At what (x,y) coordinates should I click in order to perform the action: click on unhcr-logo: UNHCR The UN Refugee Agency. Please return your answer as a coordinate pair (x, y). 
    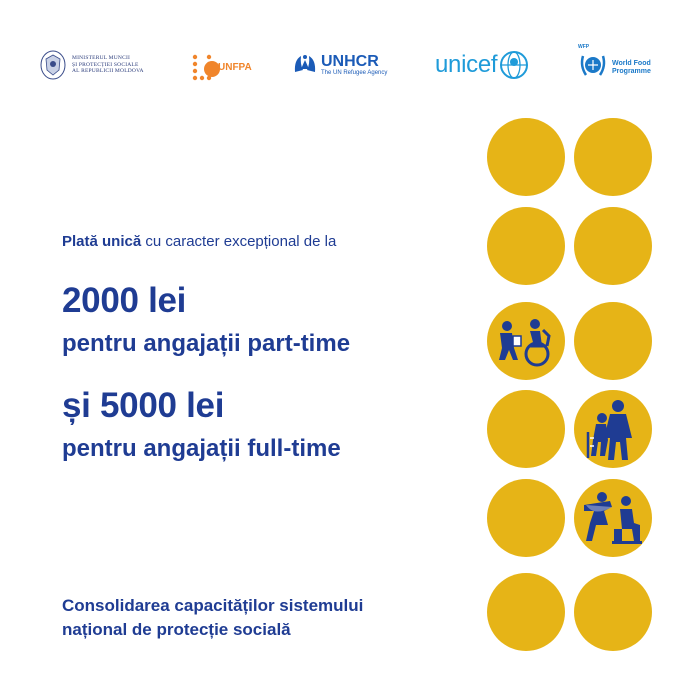
    Looking at the image, I should click on (339, 65).